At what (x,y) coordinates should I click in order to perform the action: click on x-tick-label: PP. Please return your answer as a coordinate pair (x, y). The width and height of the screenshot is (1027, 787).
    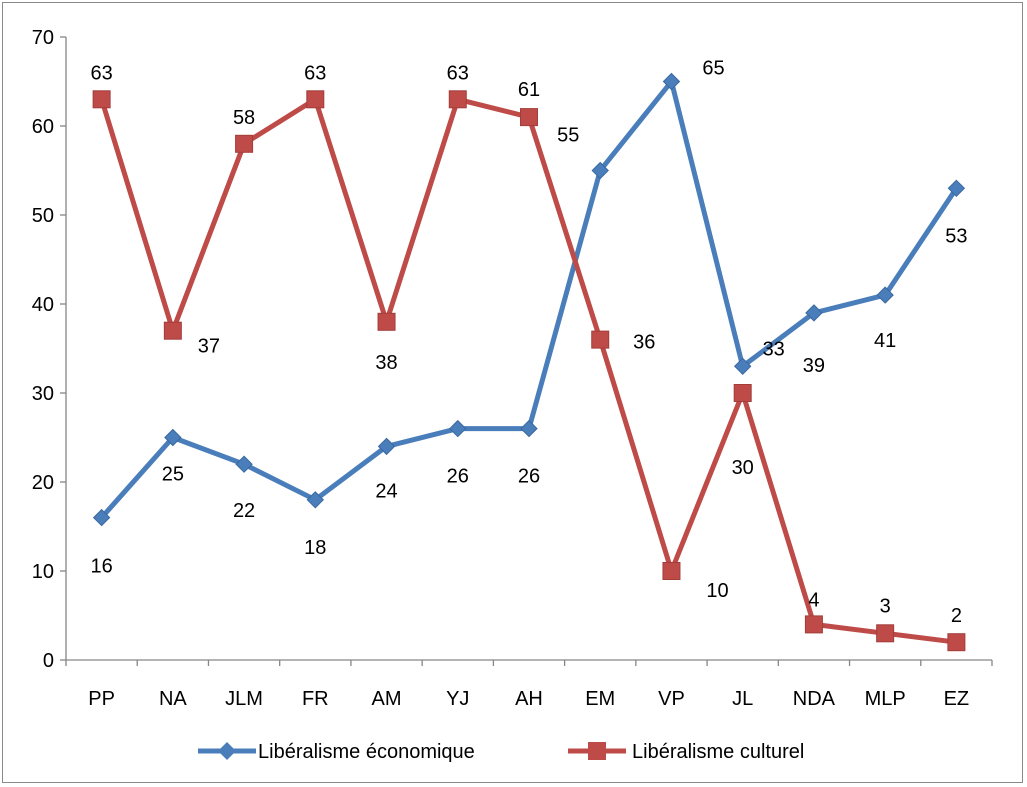
    Looking at the image, I should click on (101, 699).